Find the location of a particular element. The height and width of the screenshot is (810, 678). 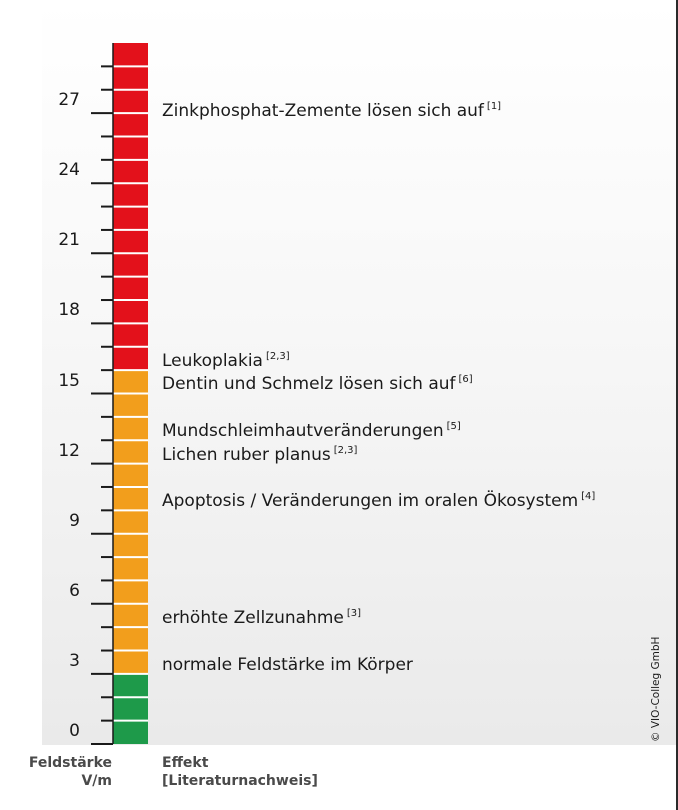

effect-annotation: Leukoplakia [2,3] is located at coordinates (226, 361).